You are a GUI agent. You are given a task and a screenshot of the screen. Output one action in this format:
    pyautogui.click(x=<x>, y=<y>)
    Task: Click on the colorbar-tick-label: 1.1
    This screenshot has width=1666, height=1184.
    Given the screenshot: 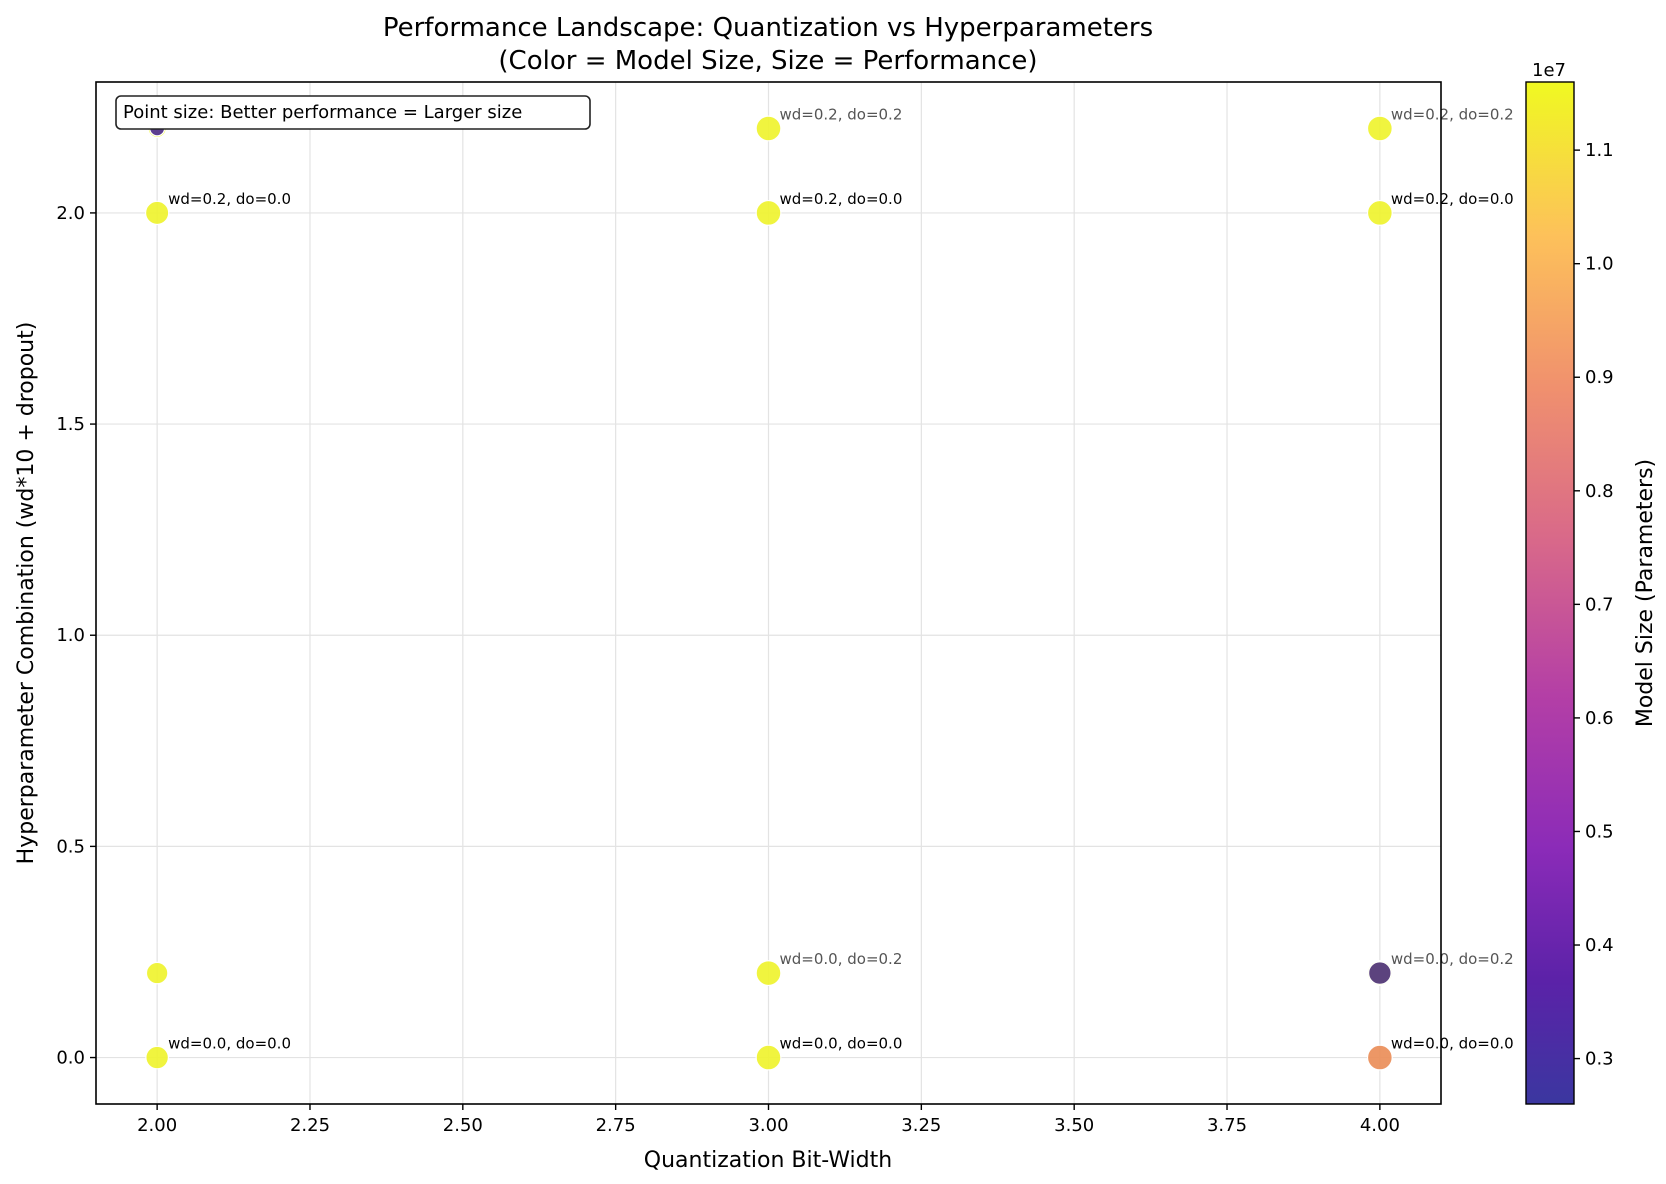 What is the action you would take?
    pyautogui.click(x=1599, y=150)
    